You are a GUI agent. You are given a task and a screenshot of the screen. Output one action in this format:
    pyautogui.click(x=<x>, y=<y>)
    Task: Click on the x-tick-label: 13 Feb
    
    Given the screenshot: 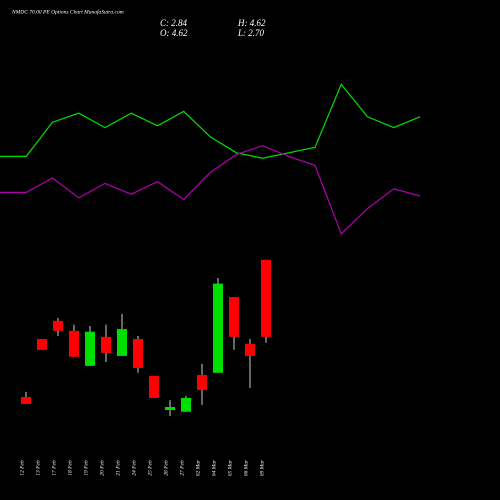 What is the action you would take?
    pyautogui.click(x=38, y=468)
    